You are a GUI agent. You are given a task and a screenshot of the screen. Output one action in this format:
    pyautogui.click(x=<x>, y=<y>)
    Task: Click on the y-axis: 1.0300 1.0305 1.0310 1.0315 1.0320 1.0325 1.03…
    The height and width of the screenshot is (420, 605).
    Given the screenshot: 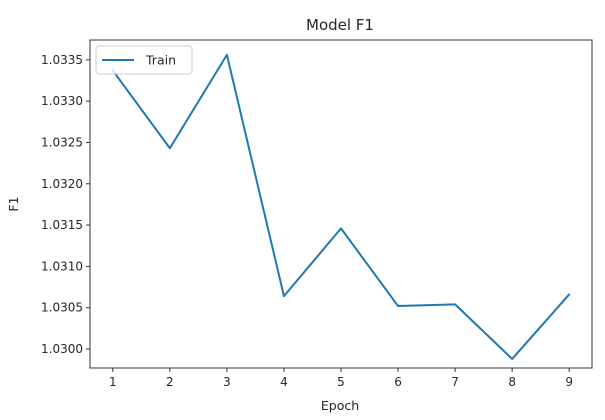 What is the action you would take?
    pyautogui.click(x=65, y=204)
    